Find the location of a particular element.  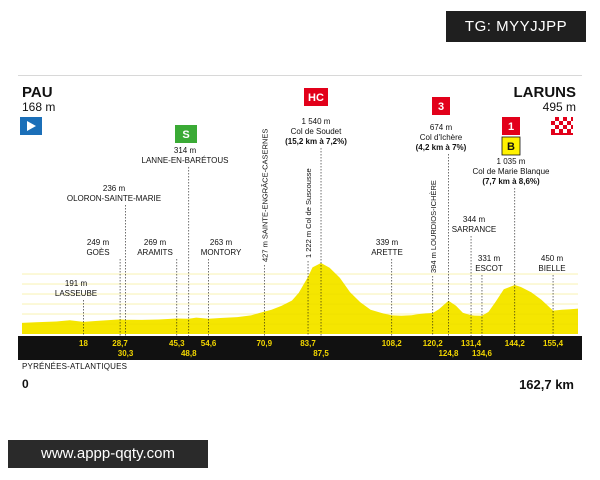

km-label-bielle: 155,4 is located at coordinates (553, 343).